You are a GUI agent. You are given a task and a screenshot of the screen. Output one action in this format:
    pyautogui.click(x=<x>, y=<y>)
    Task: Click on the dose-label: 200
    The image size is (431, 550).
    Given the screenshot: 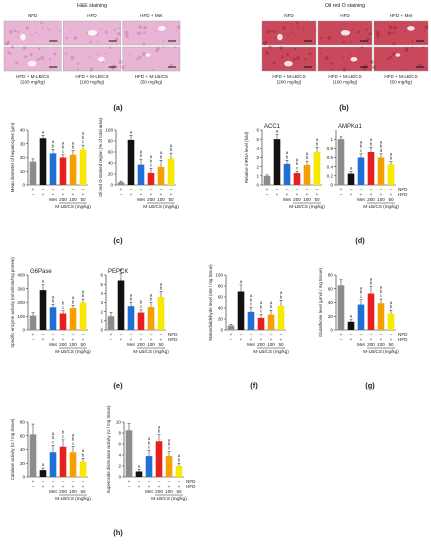 What is the action you would take?
    pyautogui.click(x=63, y=344)
    